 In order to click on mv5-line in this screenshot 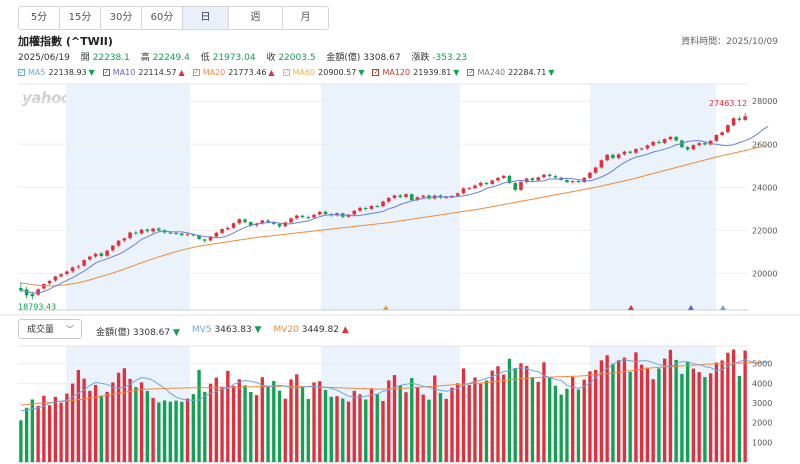, I will do `click(394, 385)`.